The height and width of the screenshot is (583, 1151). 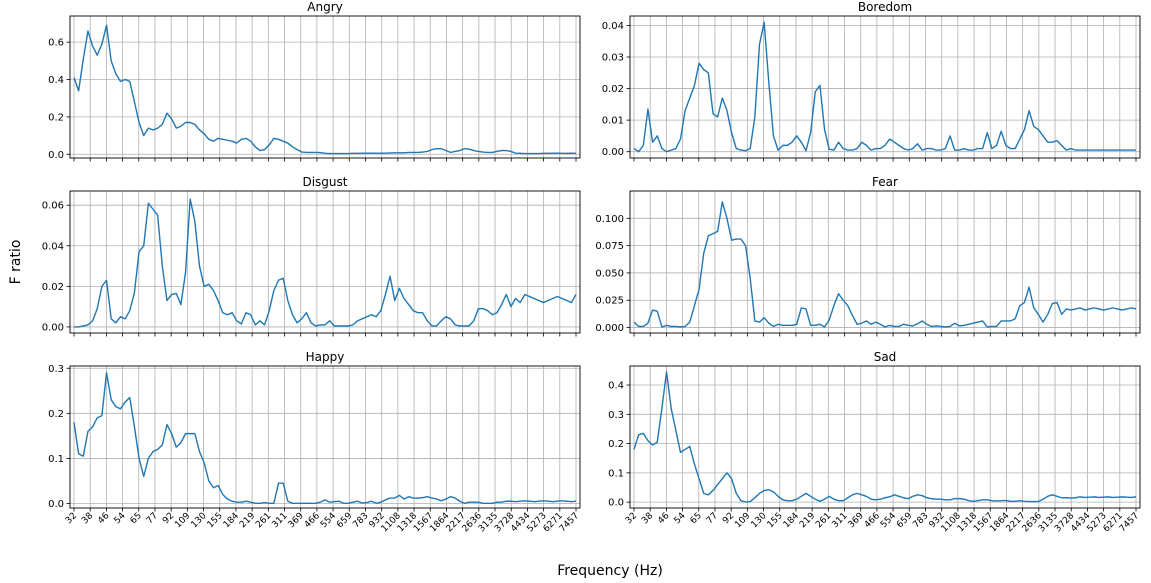 I want to click on y-tick-label: 0.050, so click(x=609, y=273).